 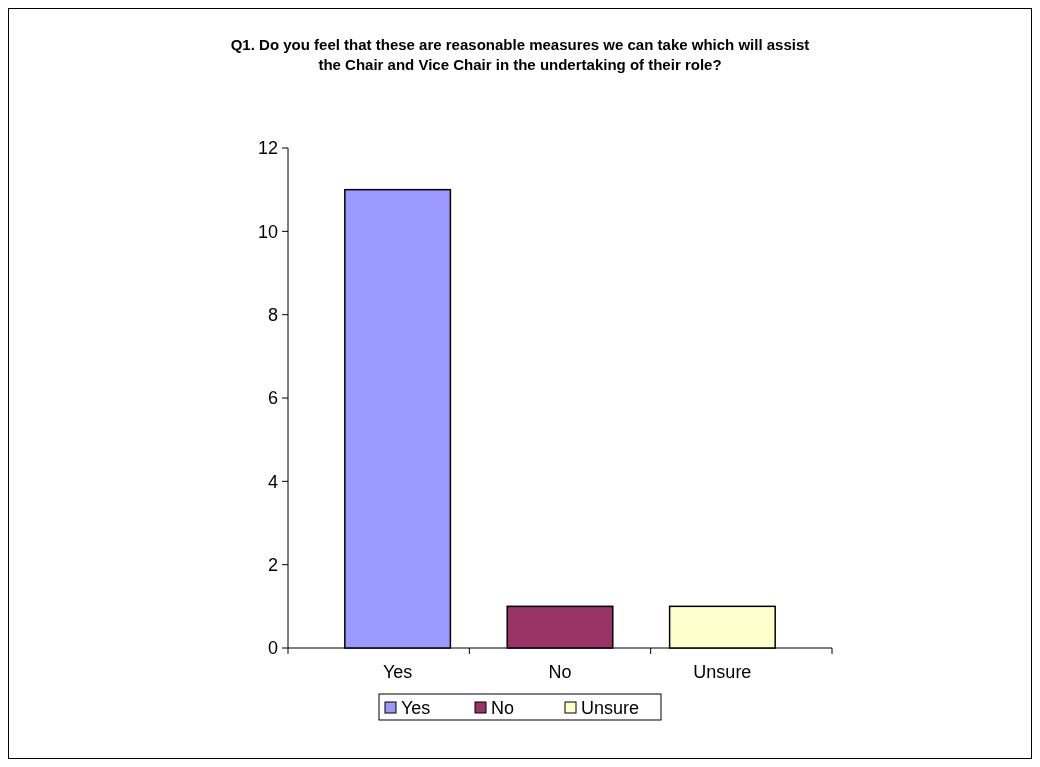 I want to click on chart-title: Q1. Do you feel that these are reasonable measures we can take which will assist the Chair and Vice Chair in the undertaking of their role?, so click(x=520, y=54).